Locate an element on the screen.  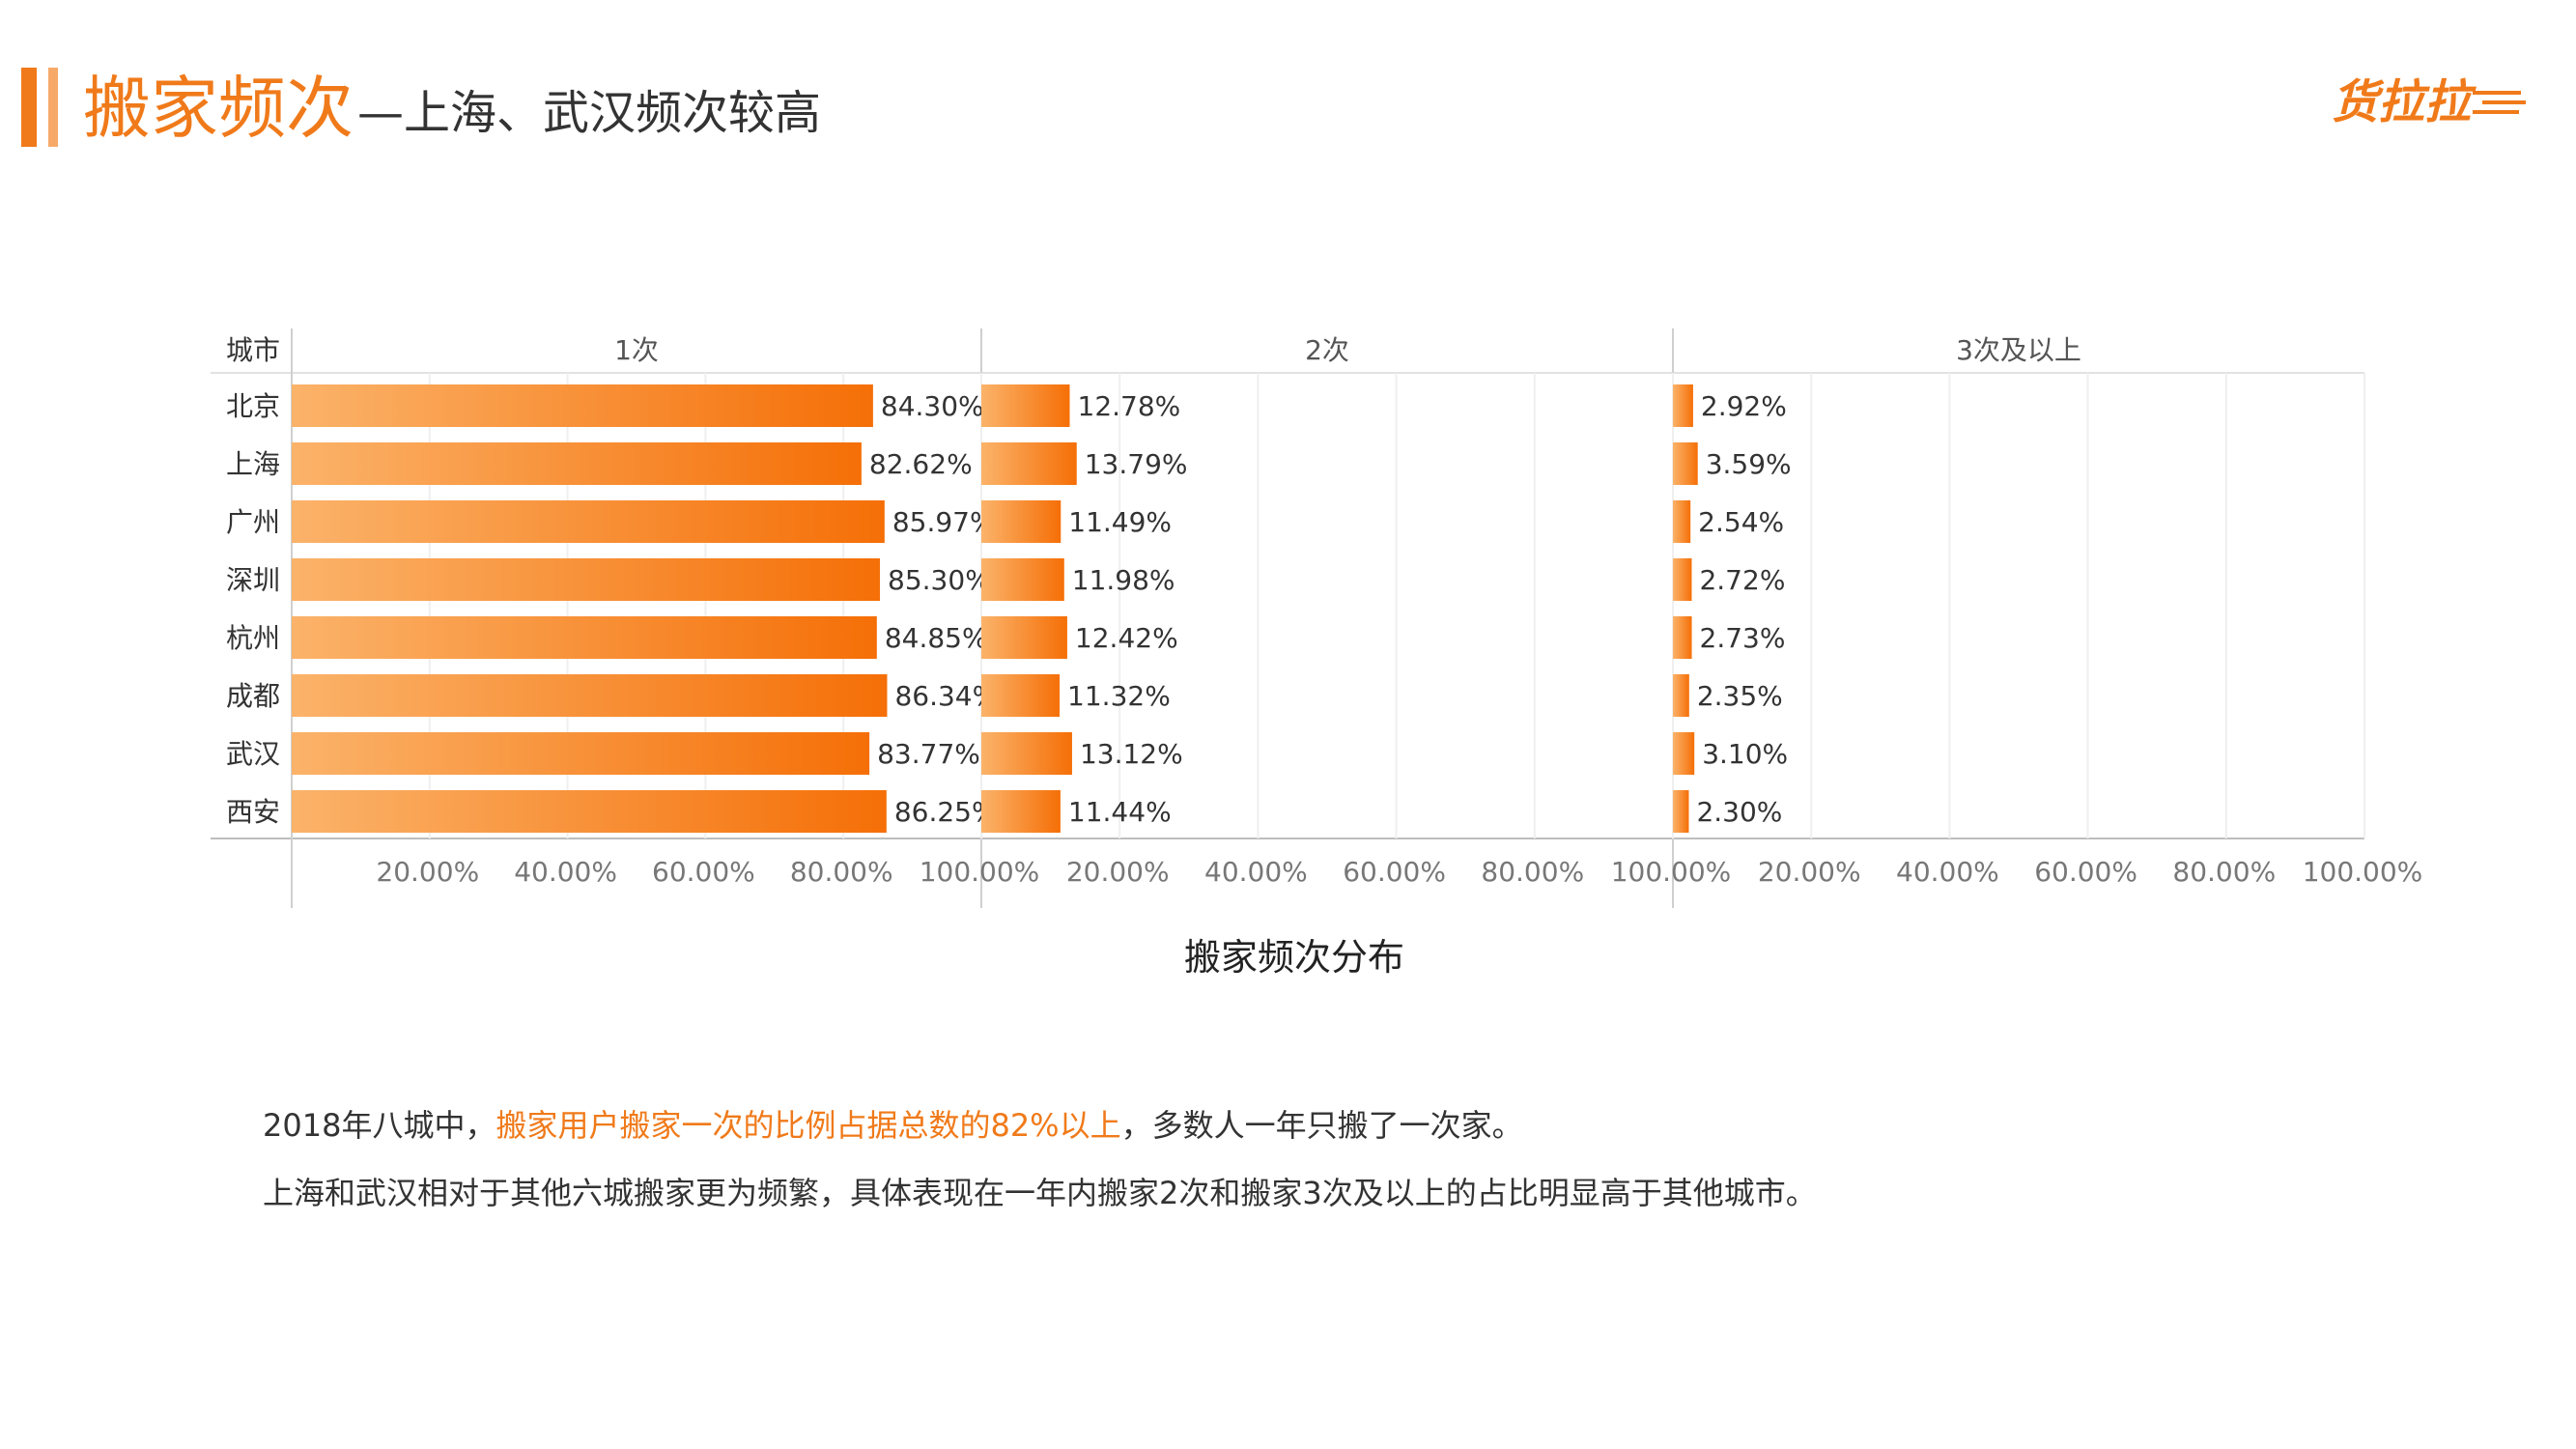
bar-value-label: 2.54% is located at coordinates (1741, 522).